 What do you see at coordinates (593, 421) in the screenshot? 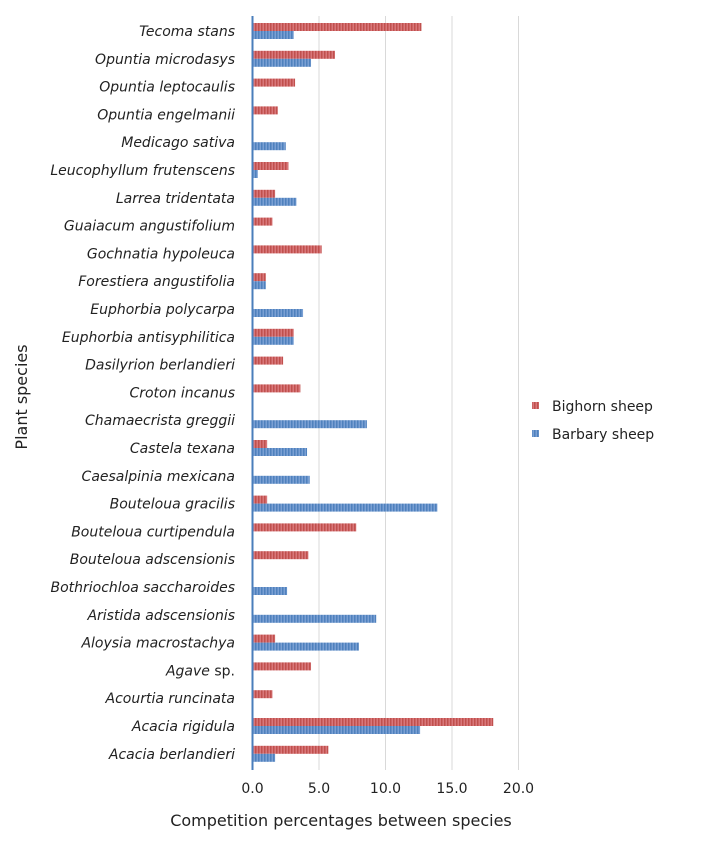
I see `legend: Bighorn sheep Barbary sheep` at bounding box center [593, 421].